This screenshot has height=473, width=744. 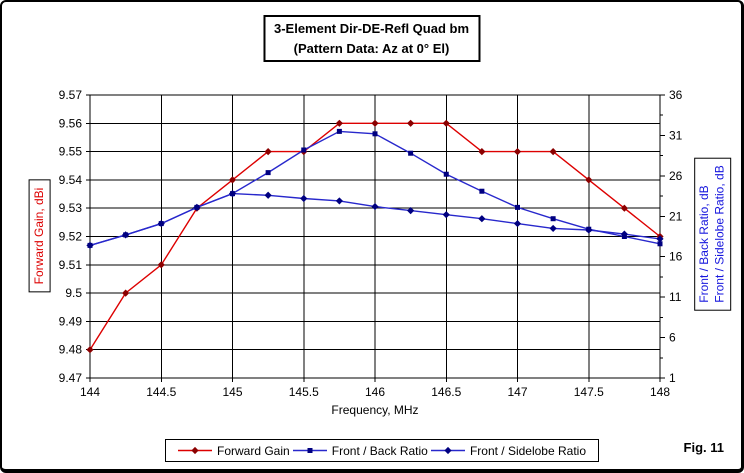 What do you see at coordinates (71, 180) in the screenshot?
I see `svg-text: 9.54` at bounding box center [71, 180].